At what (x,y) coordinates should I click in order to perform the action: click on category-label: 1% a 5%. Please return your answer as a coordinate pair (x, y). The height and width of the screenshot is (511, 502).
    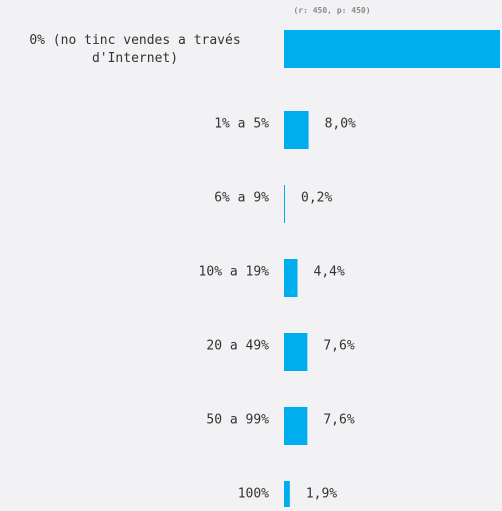
    Looking at the image, I should click on (241, 124).